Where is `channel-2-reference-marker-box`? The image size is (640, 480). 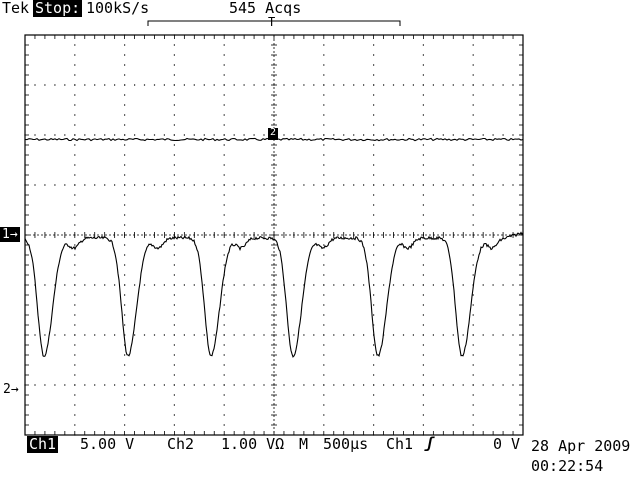
channel-2-reference-marker-box is located at coordinates (273, 134).